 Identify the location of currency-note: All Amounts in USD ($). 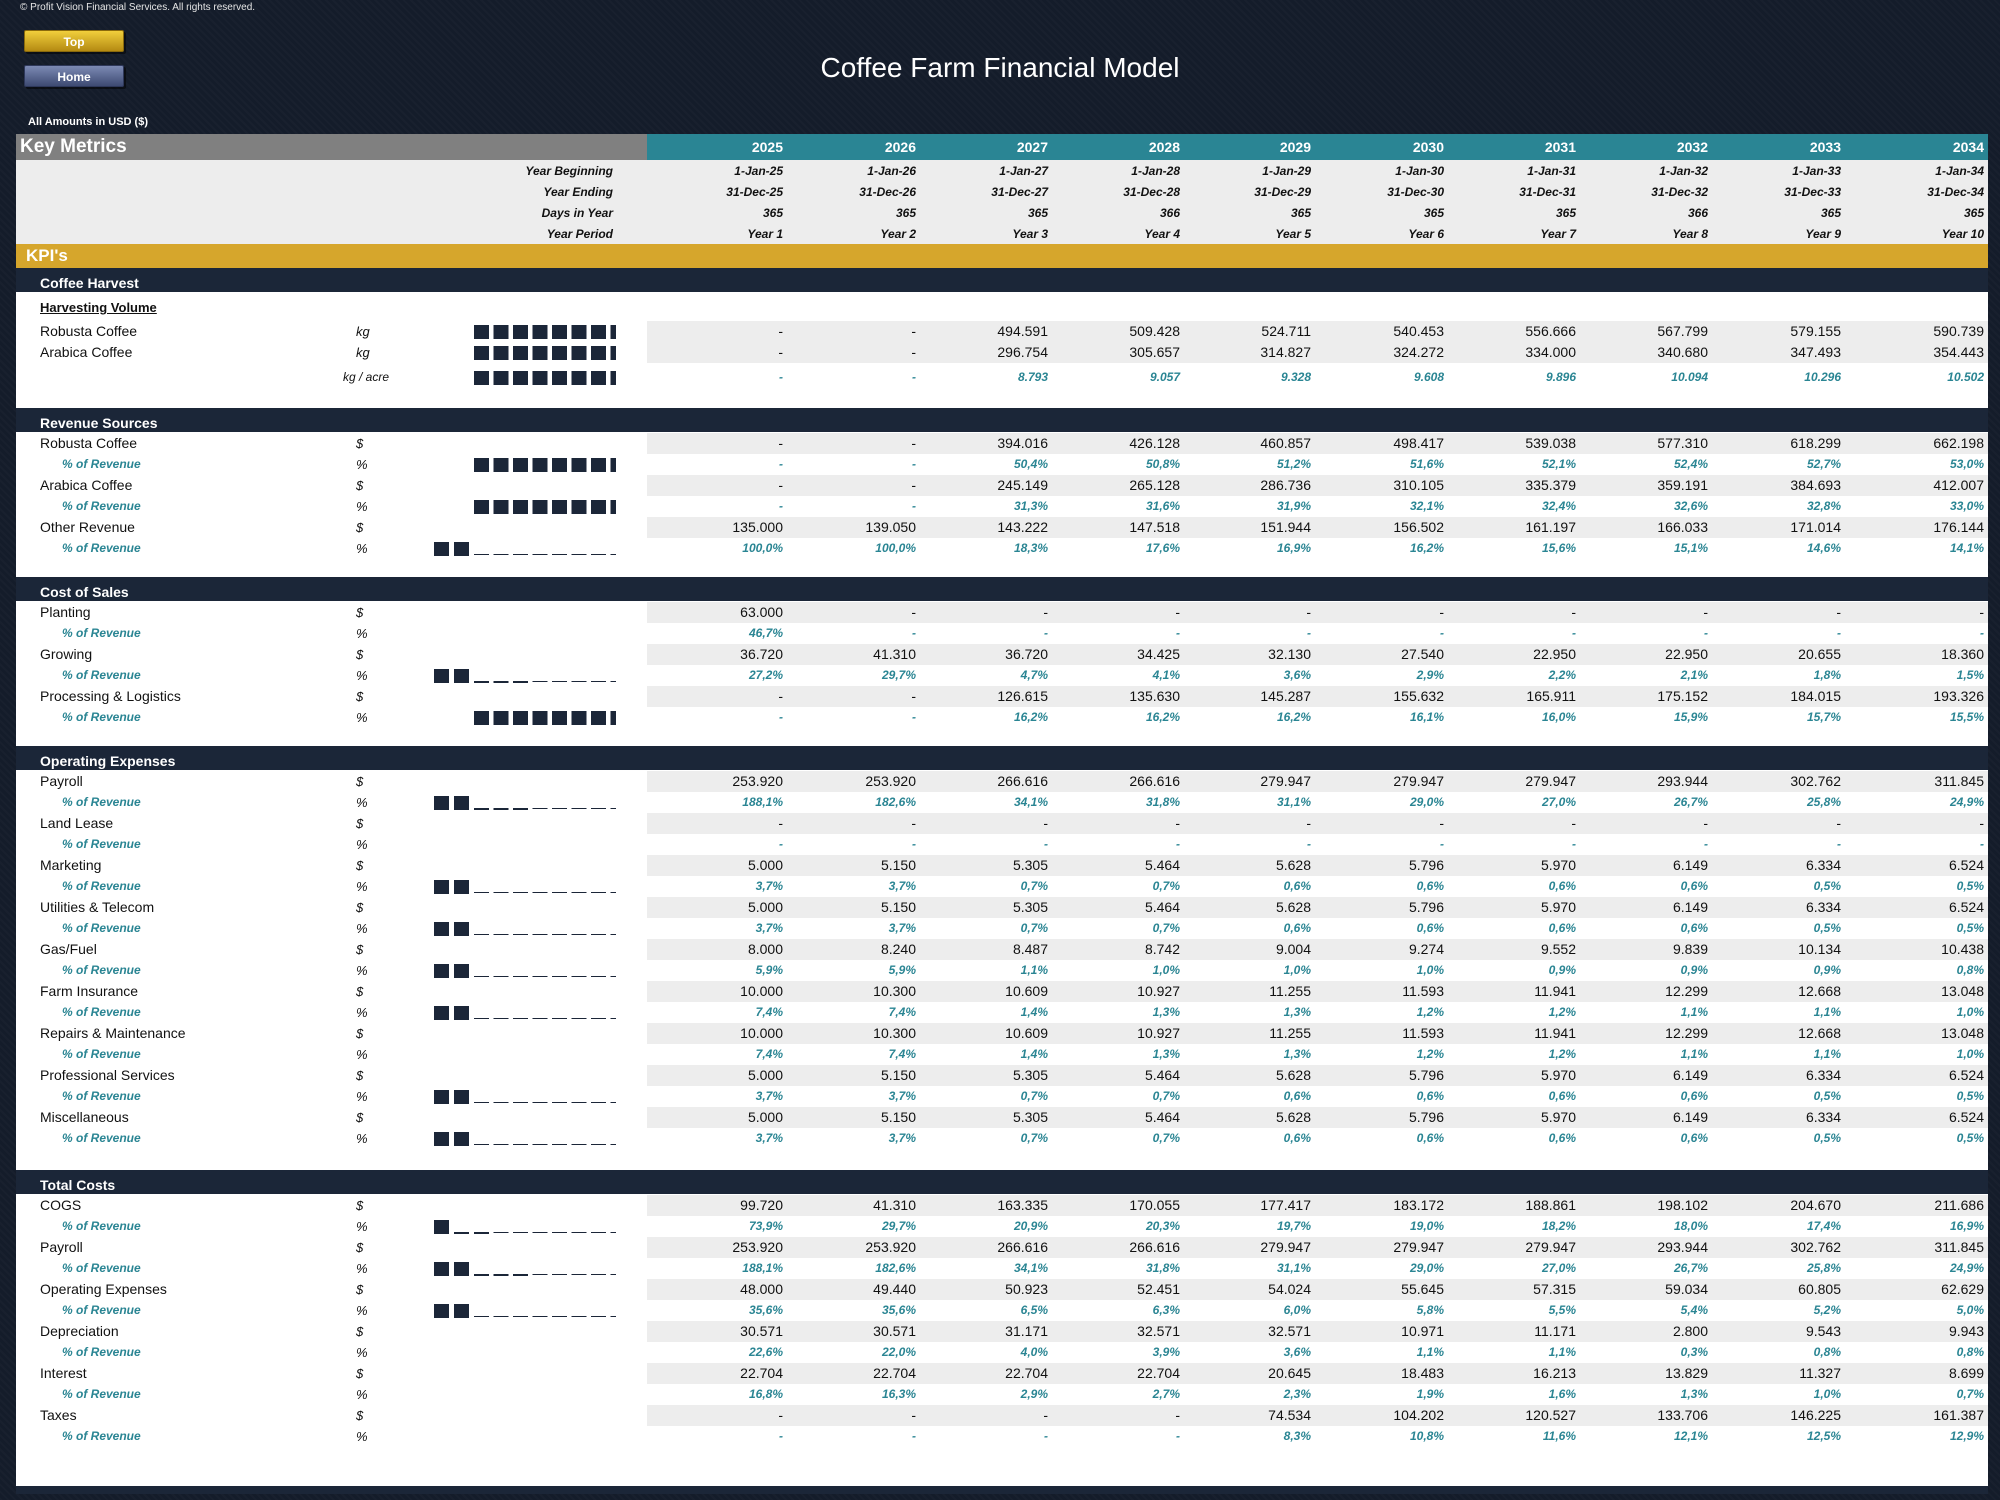
(88, 122).